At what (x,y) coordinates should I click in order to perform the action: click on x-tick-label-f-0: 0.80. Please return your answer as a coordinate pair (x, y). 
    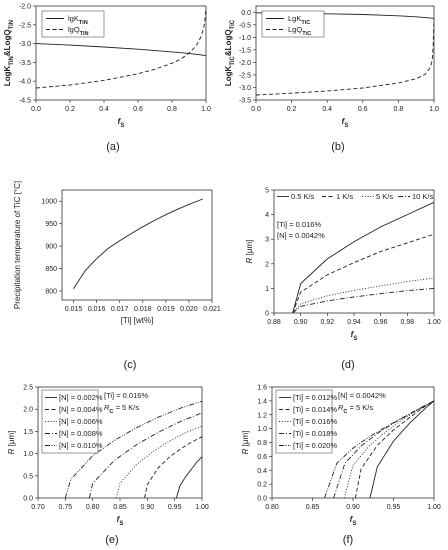
    Looking at the image, I should click on (272, 507).